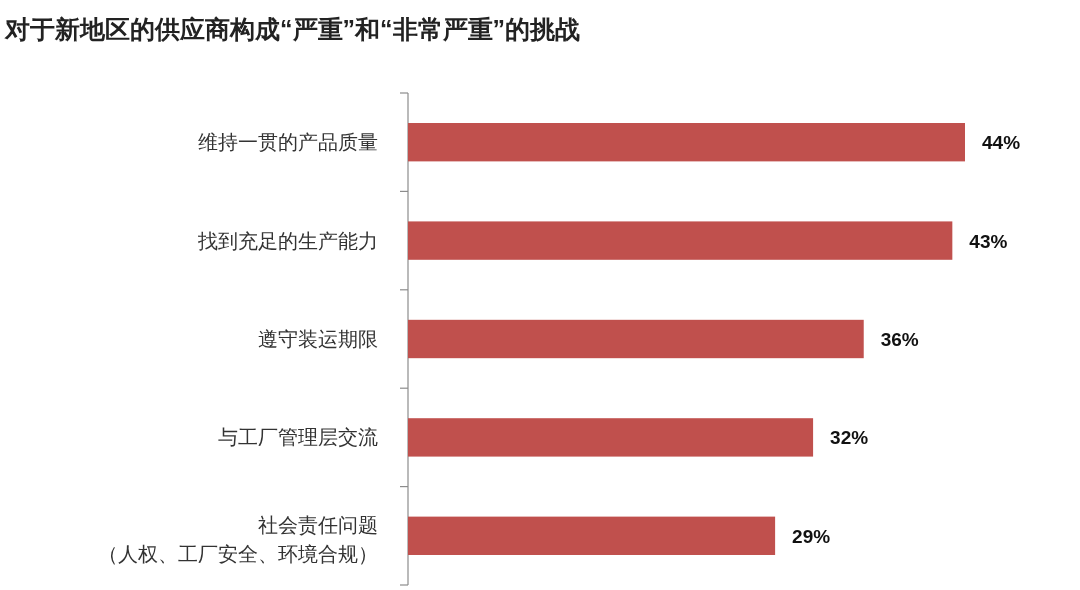 Image resolution: width=1080 pixels, height=590 pixels. I want to click on value-label: 36%, so click(899, 339).